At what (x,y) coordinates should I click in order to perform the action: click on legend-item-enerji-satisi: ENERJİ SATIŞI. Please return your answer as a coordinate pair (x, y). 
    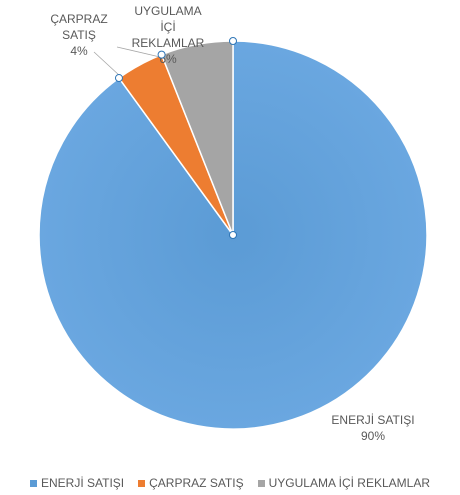
    Looking at the image, I should click on (77, 483).